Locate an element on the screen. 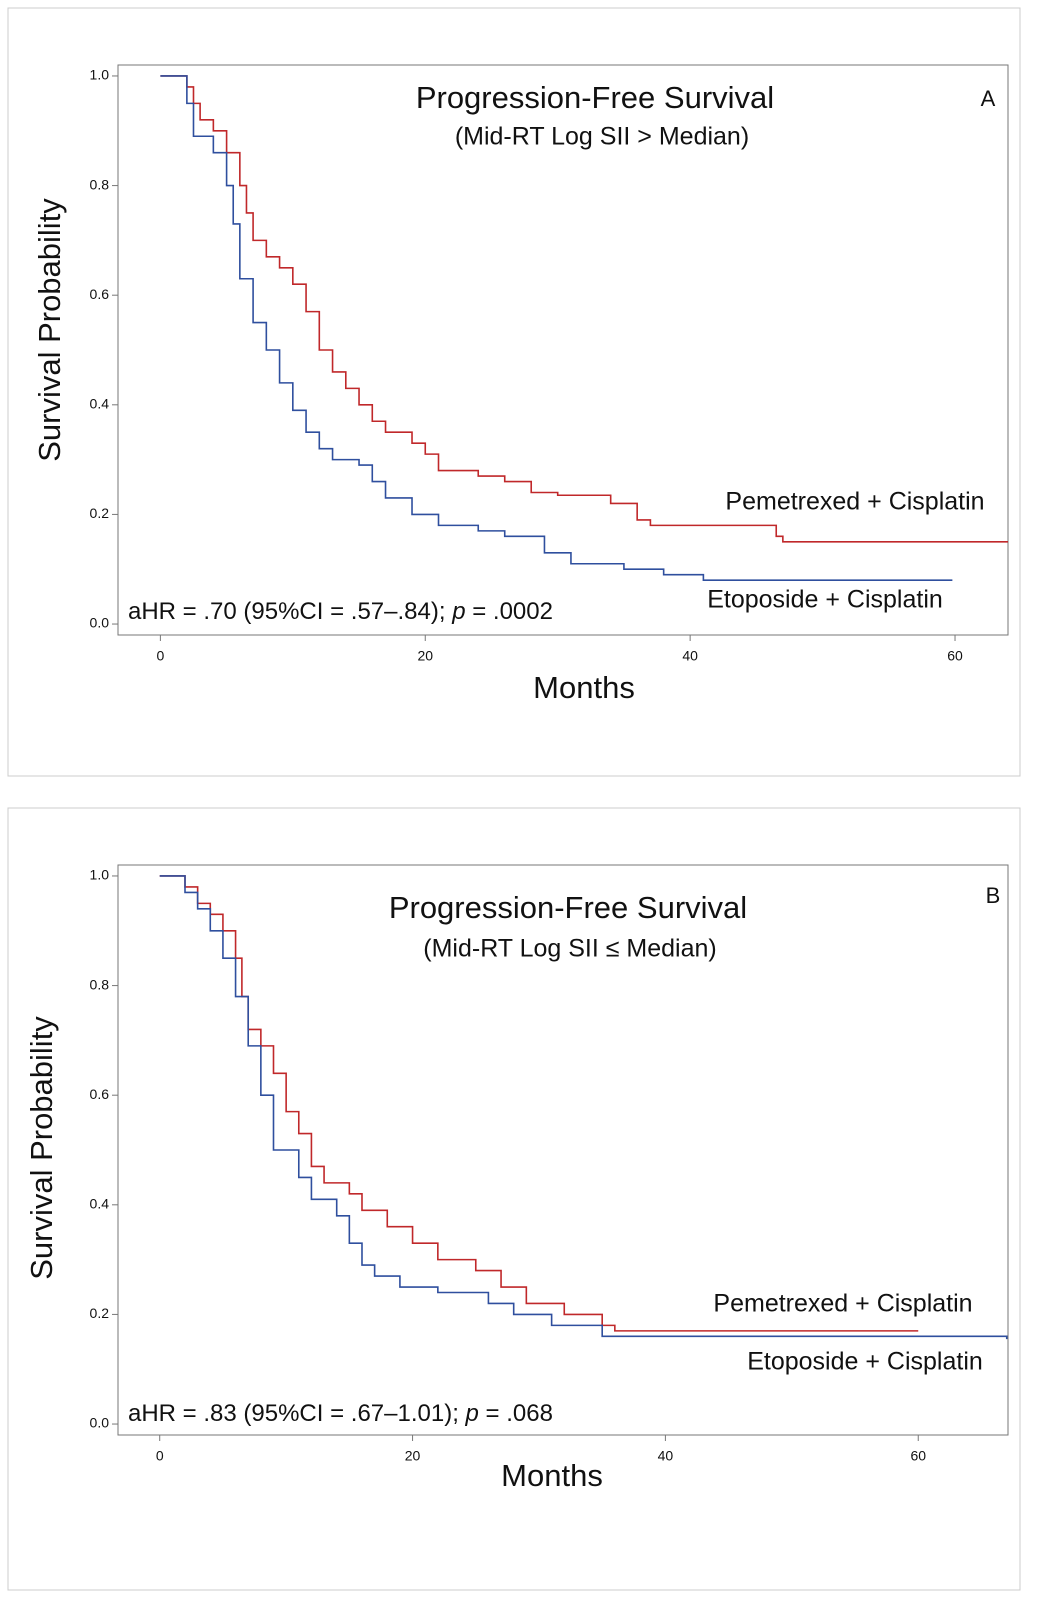 The image size is (1049, 1616). annotation: aHR = .70 (95%CI = .57–.84); p = .0002 is located at coordinates (340, 611).